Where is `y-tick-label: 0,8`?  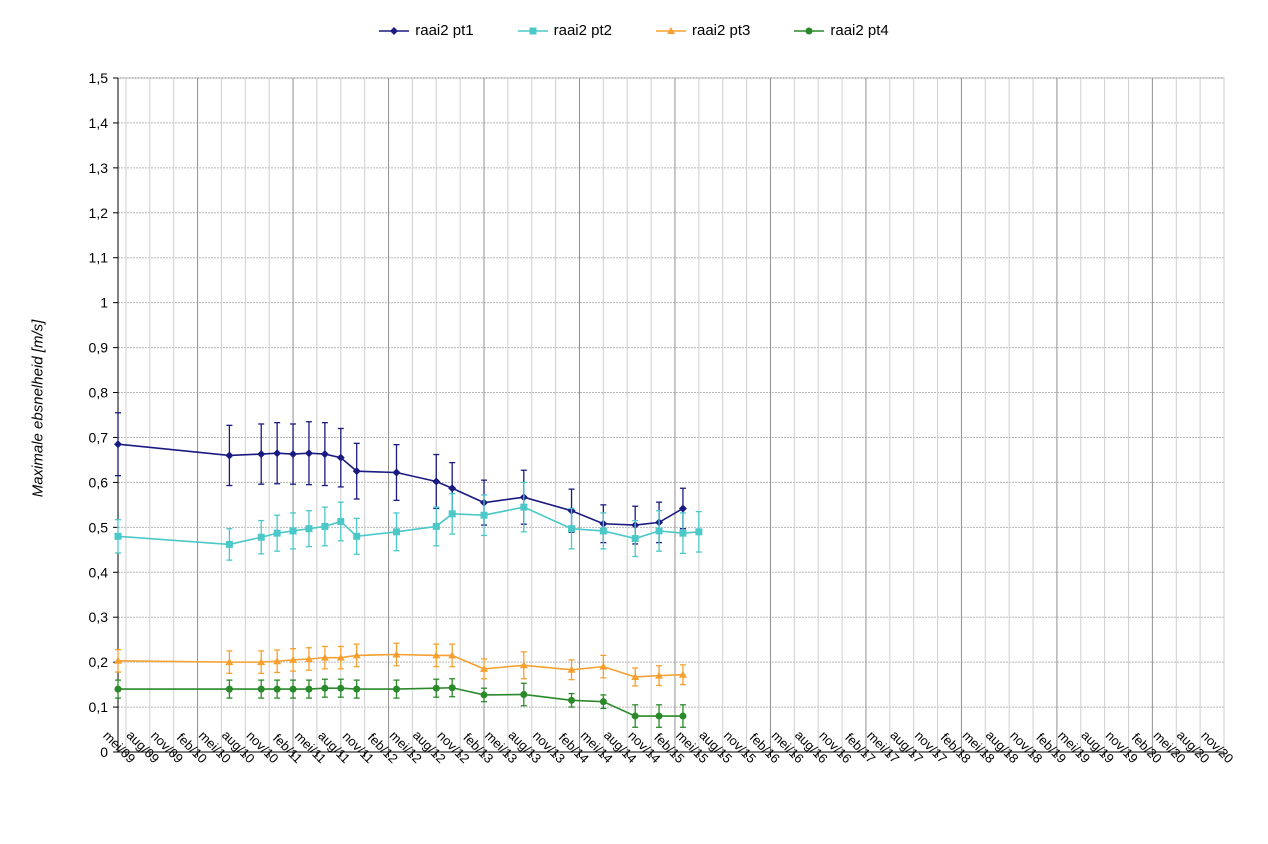 y-tick-label: 0,8 is located at coordinates (99, 393).